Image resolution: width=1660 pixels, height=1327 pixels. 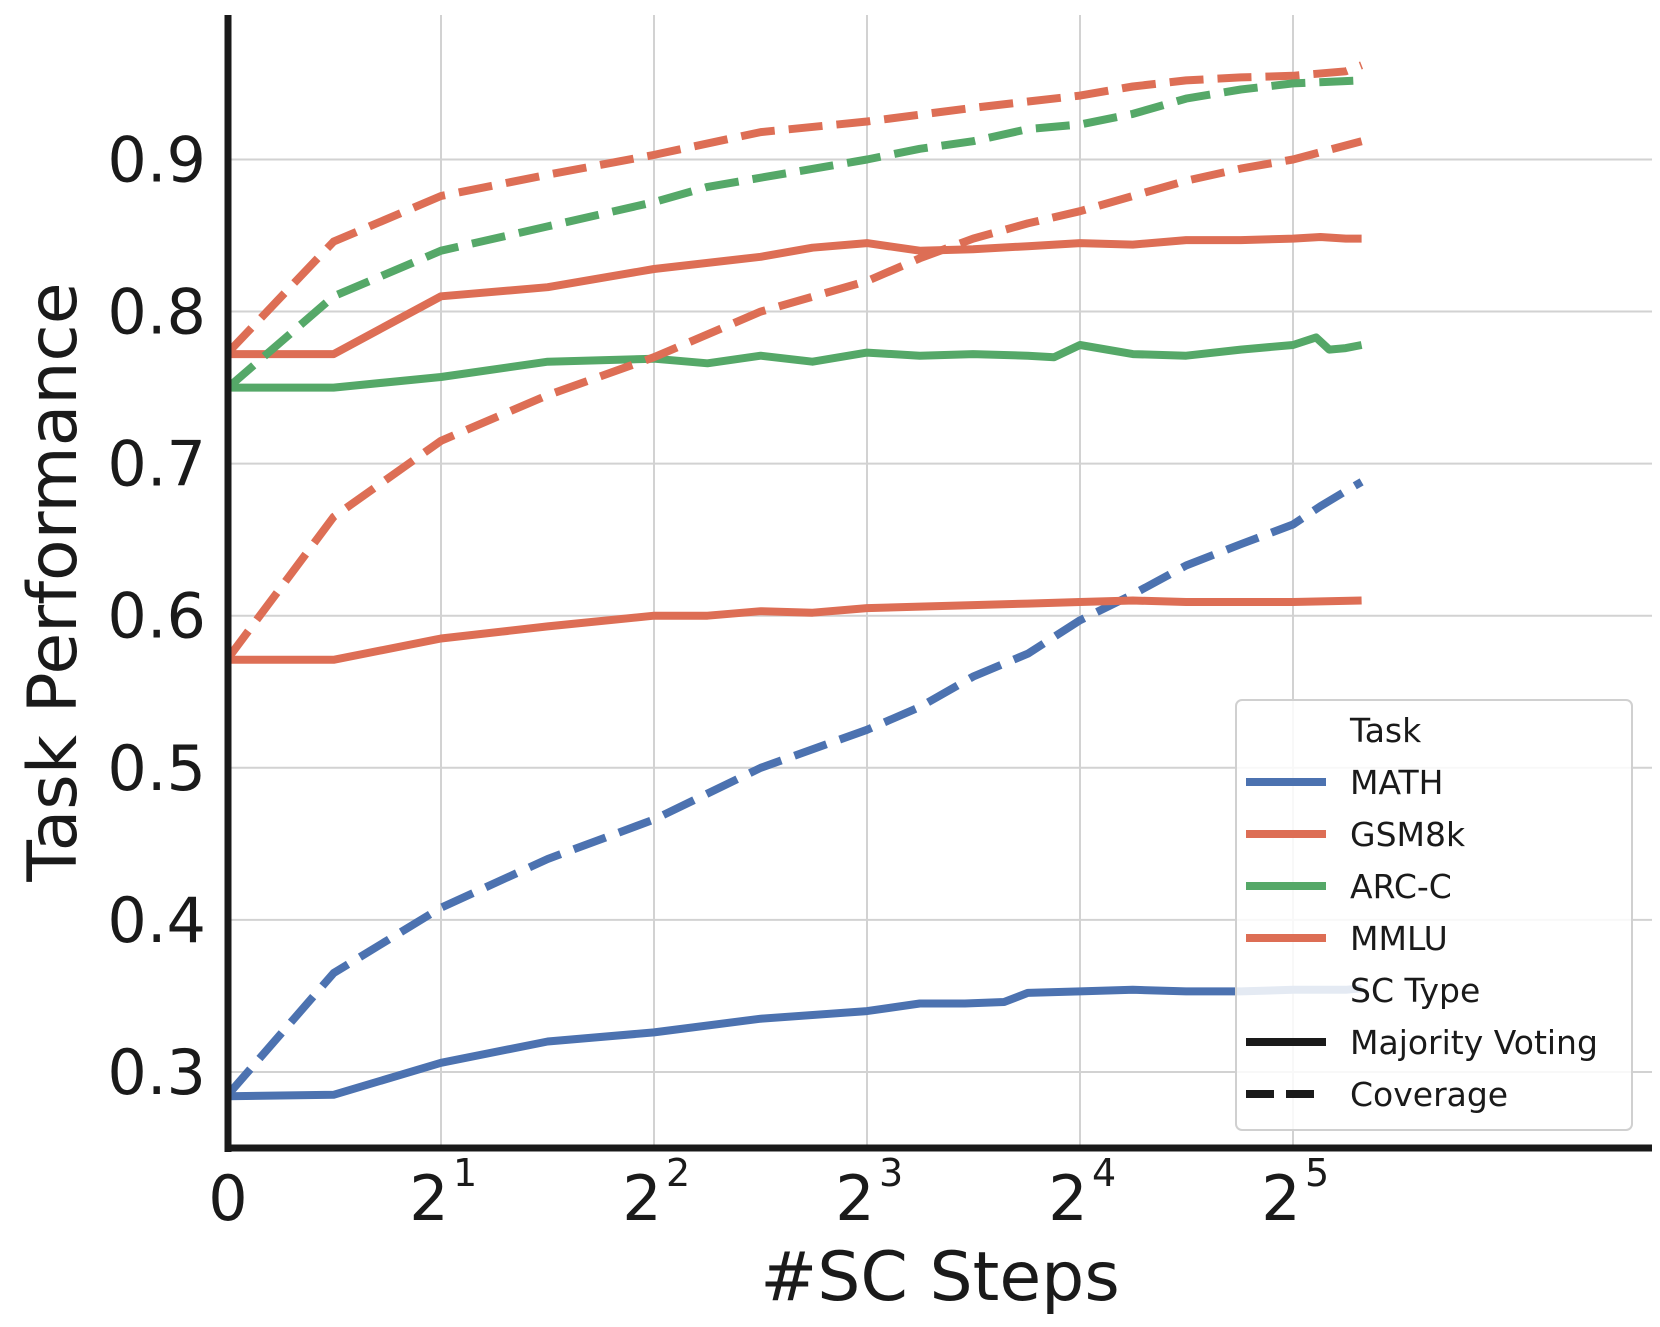 What do you see at coordinates (794, 1042) in the screenshot?
I see `series-line-math-majority-voting` at bounding box center [794, 1042].